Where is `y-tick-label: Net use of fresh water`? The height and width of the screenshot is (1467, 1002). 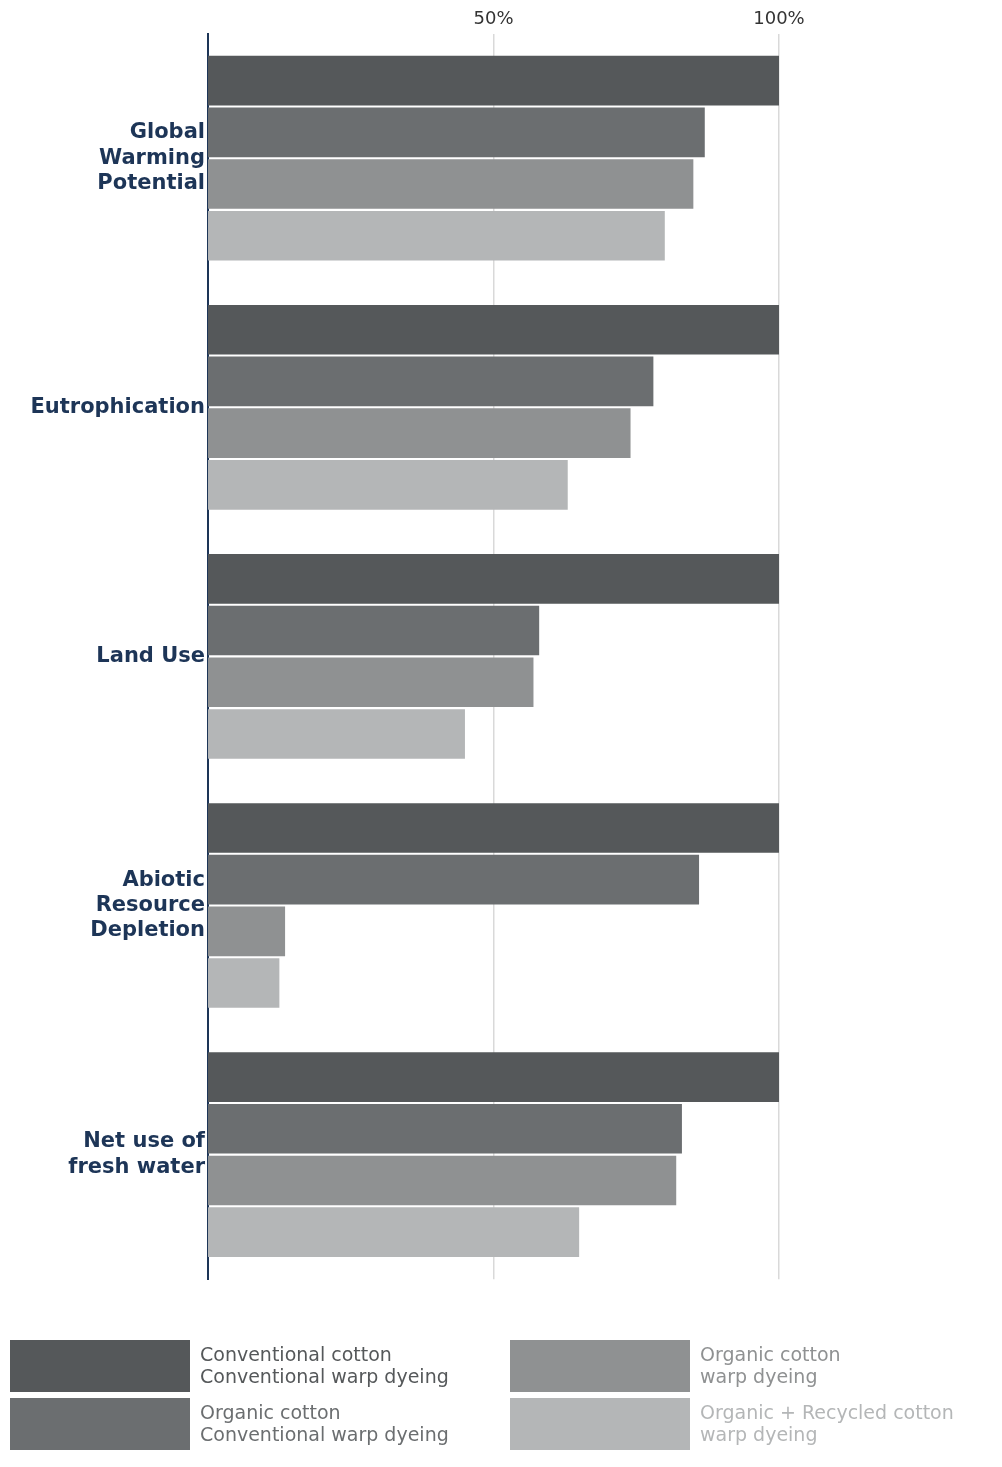
y-tick-label: Net use of fresh water is located at coordinates (137, 1153).